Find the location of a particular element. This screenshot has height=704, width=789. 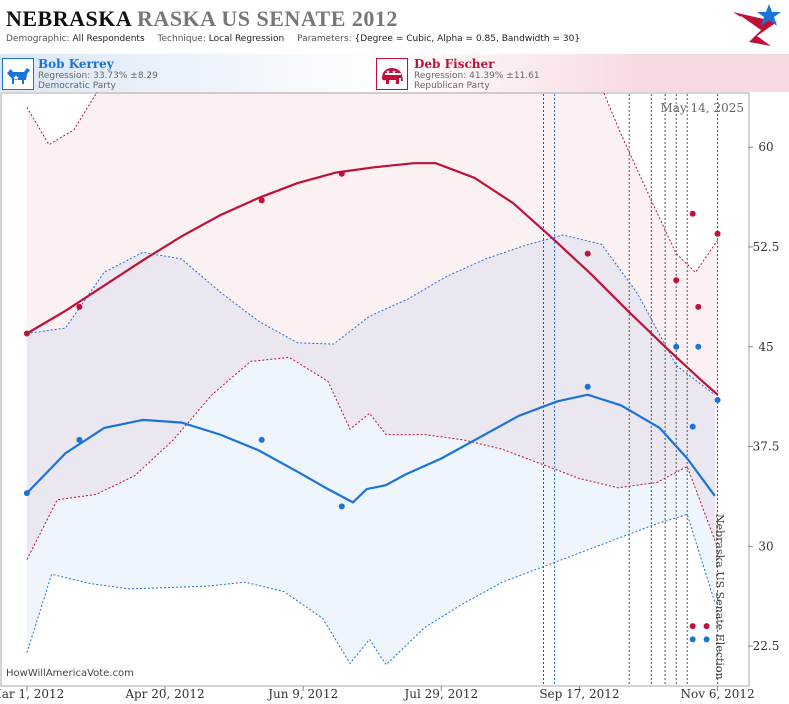

y-tick-label: 60 is located at coordinates (765, 147).